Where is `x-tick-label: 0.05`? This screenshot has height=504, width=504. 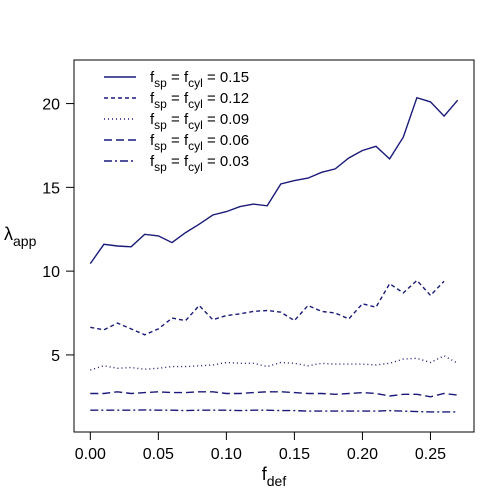
x-tick-label: 0.05 is located at coordinates (158, 454).